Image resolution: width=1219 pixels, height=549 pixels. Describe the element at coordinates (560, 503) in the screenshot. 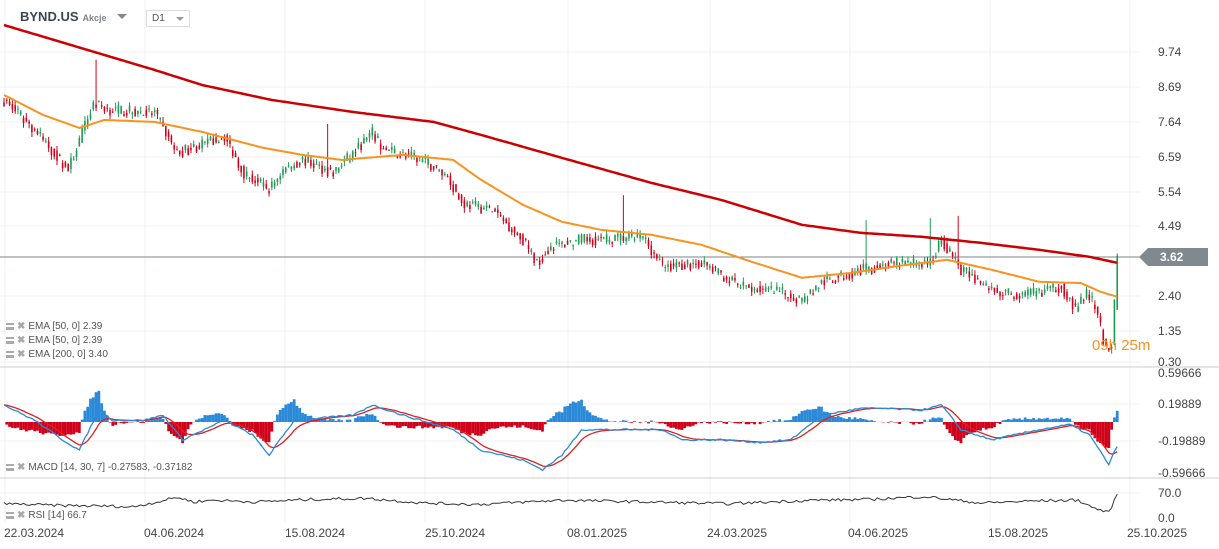

I see `rsi-line` at that location.